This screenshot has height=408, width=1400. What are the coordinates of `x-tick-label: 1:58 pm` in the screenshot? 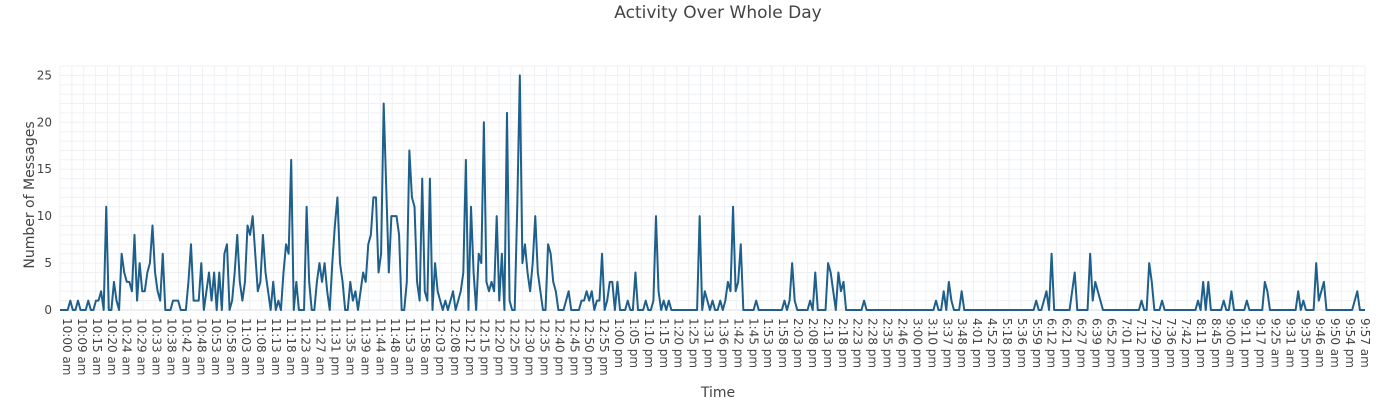 It's located at (783, 343).